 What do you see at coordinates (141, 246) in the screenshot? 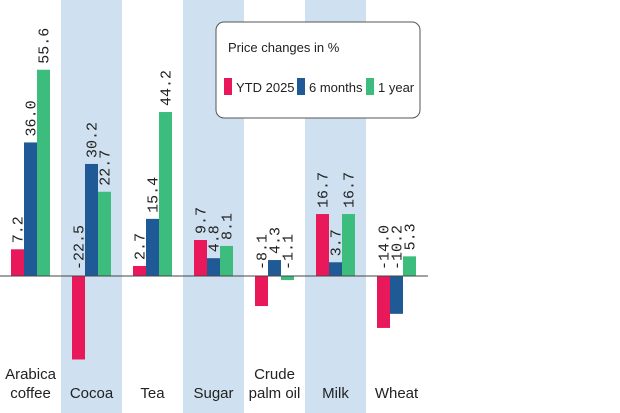
I see `value-label-2-0: 2.7` at bounding box center [141, 246].